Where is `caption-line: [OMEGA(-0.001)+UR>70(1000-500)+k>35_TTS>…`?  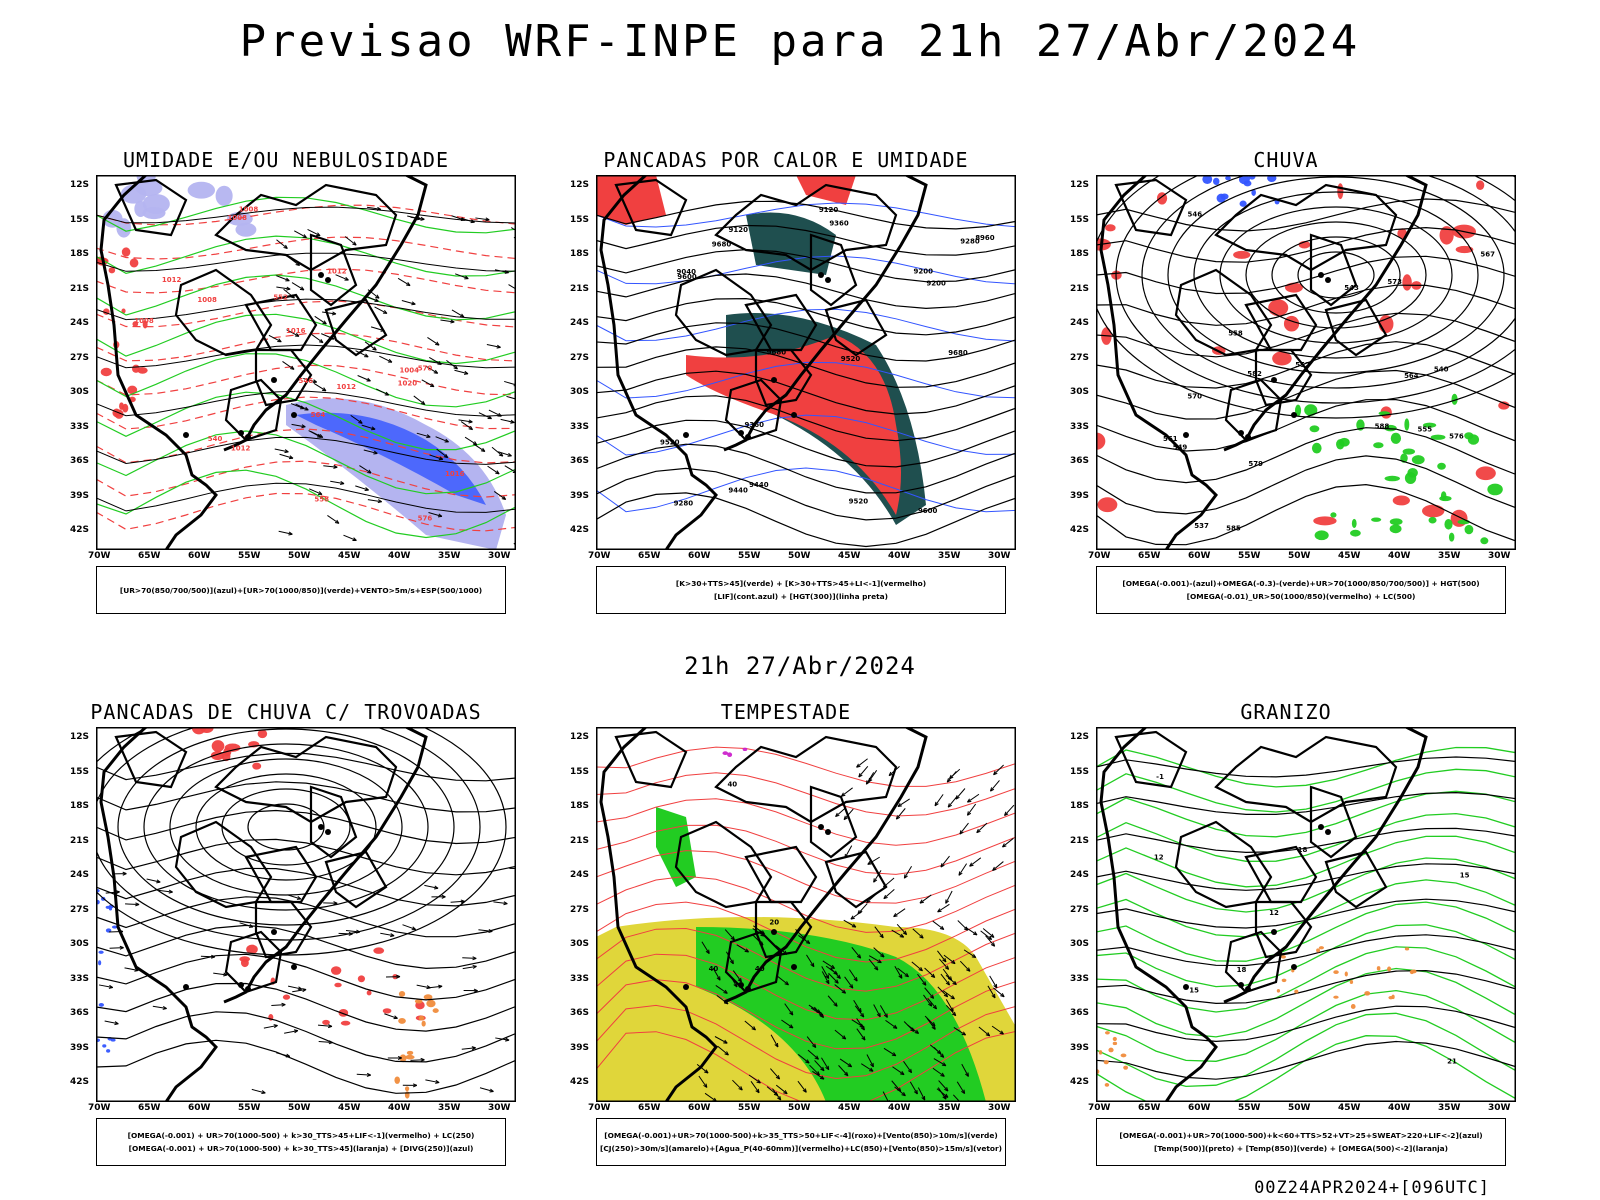 caption-line: [OMEGA(-0.001)+UR>70(1000-500)+k>35_TTS>… is located at coordinates (801, 1135).